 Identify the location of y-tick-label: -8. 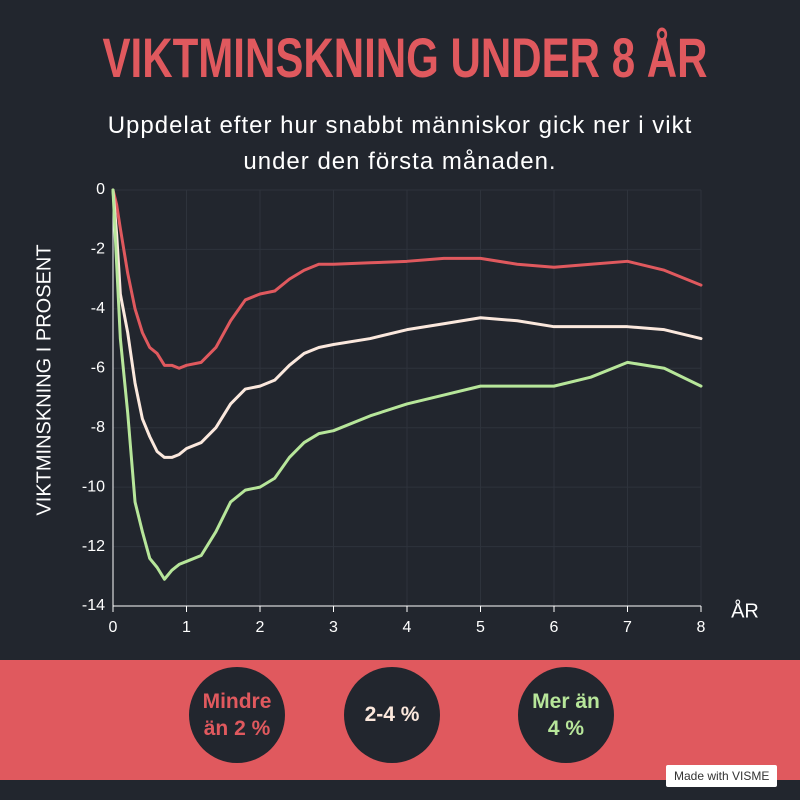
(98, 427).